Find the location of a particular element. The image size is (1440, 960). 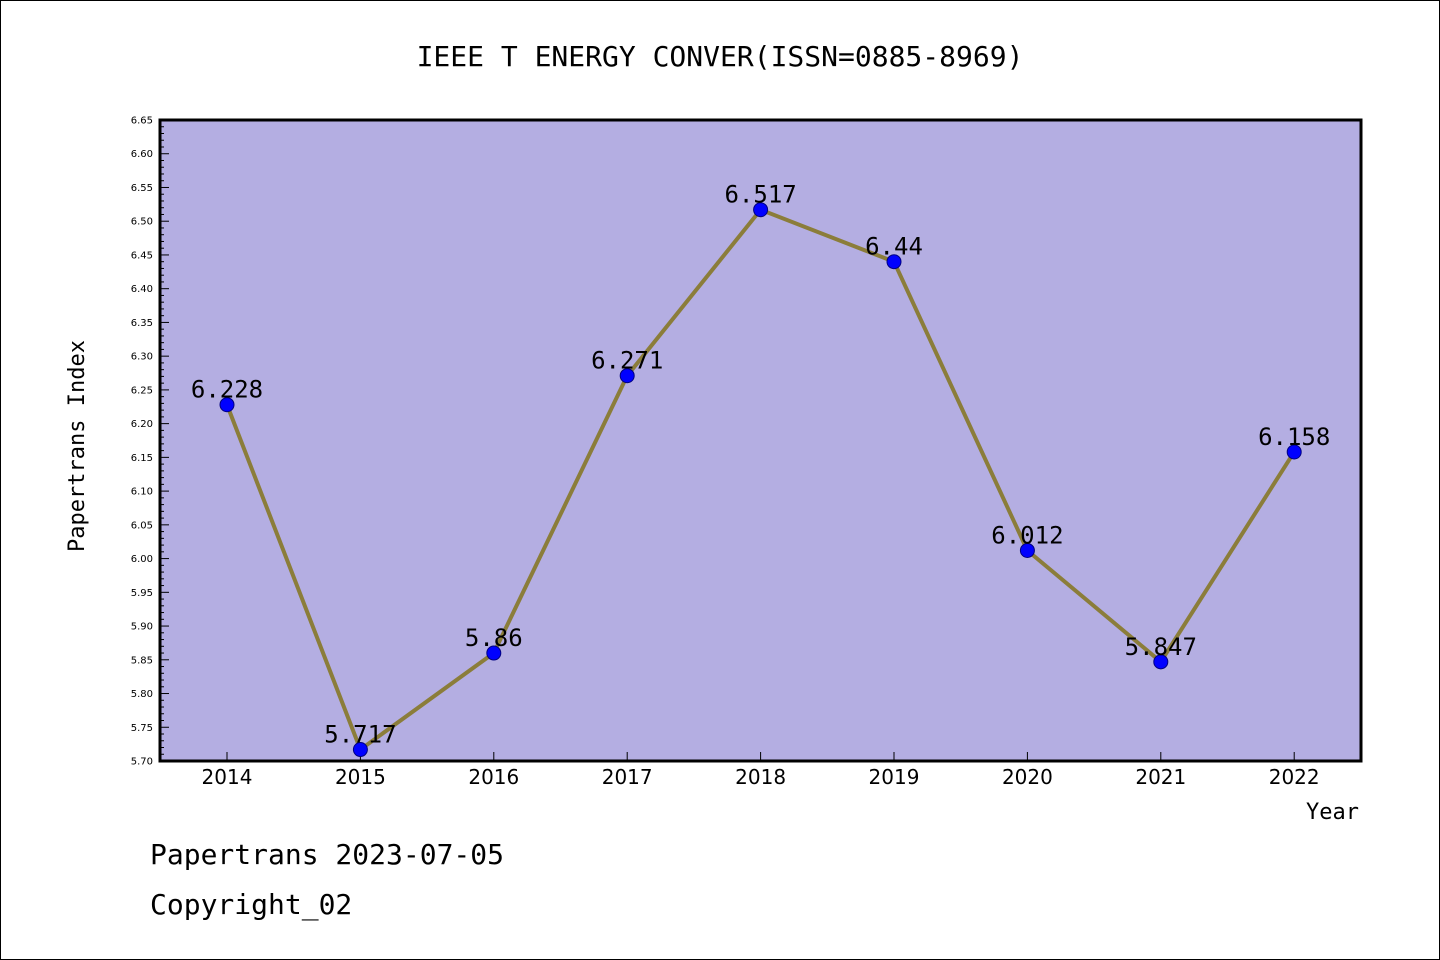

footer-copyright: Copyright_02 is located at coordinates (251, 905).